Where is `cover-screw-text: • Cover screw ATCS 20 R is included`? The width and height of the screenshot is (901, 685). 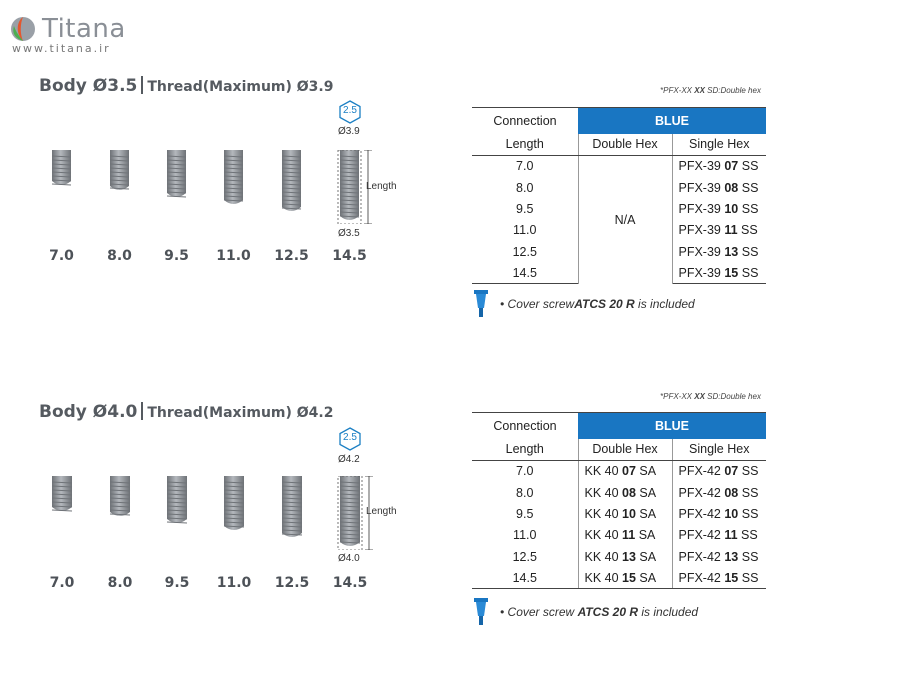
cover-screw-text: • Cover screw ATCS 20 R is included is located at coordinates (599, 612).